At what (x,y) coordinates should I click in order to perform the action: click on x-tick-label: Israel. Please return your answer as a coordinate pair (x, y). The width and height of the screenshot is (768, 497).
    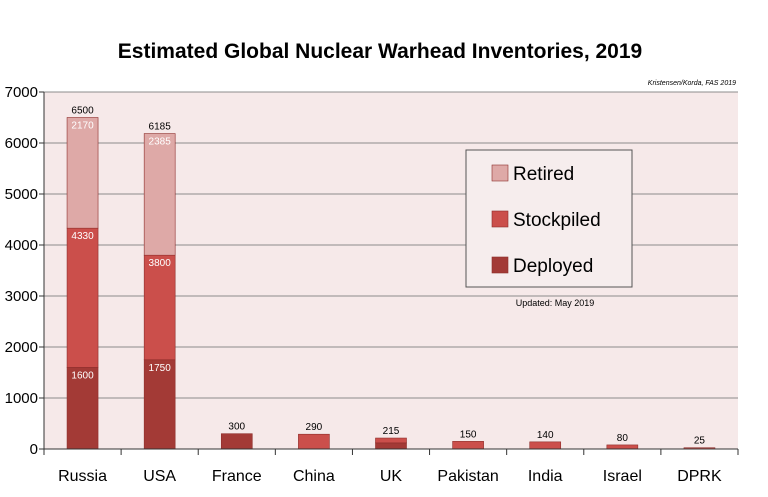
    Looking at the image, I should click on (622, 476).